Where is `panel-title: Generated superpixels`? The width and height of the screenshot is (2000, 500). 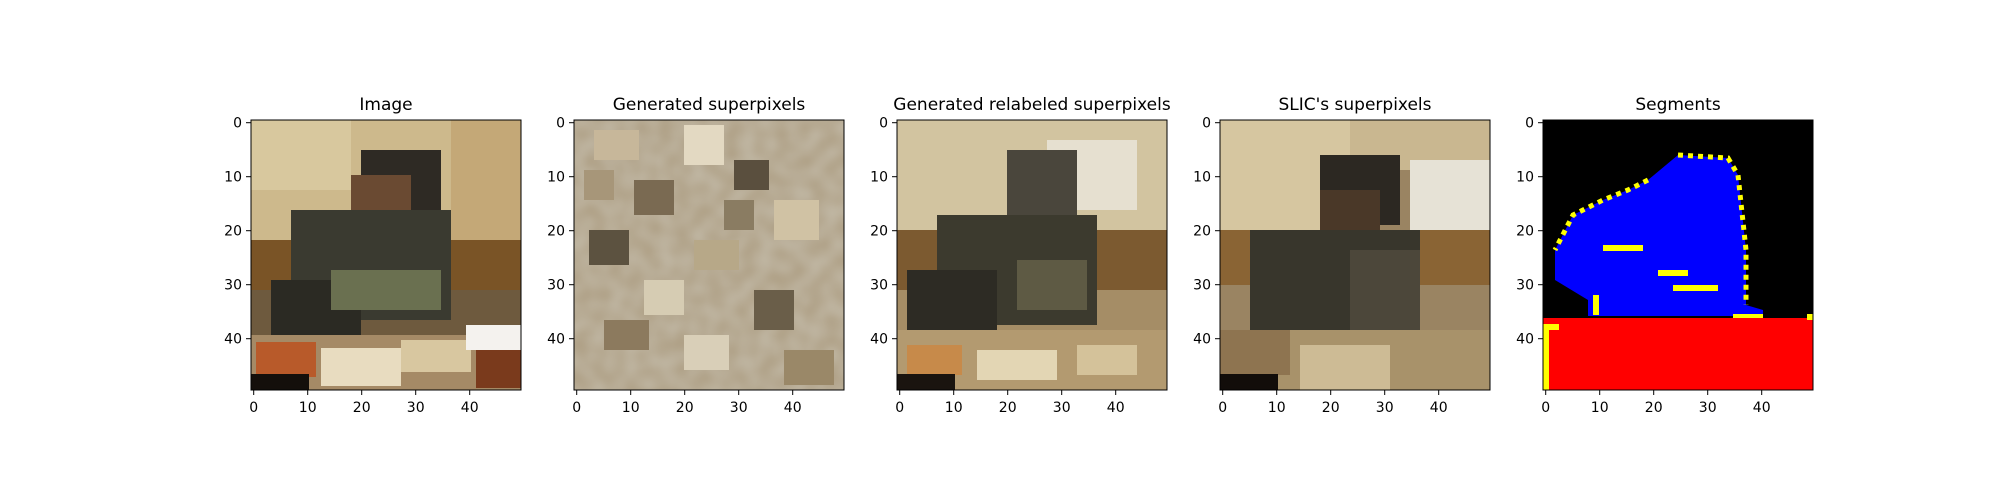
panel-title: Generated superpixels is located at coordinates (709, 105).